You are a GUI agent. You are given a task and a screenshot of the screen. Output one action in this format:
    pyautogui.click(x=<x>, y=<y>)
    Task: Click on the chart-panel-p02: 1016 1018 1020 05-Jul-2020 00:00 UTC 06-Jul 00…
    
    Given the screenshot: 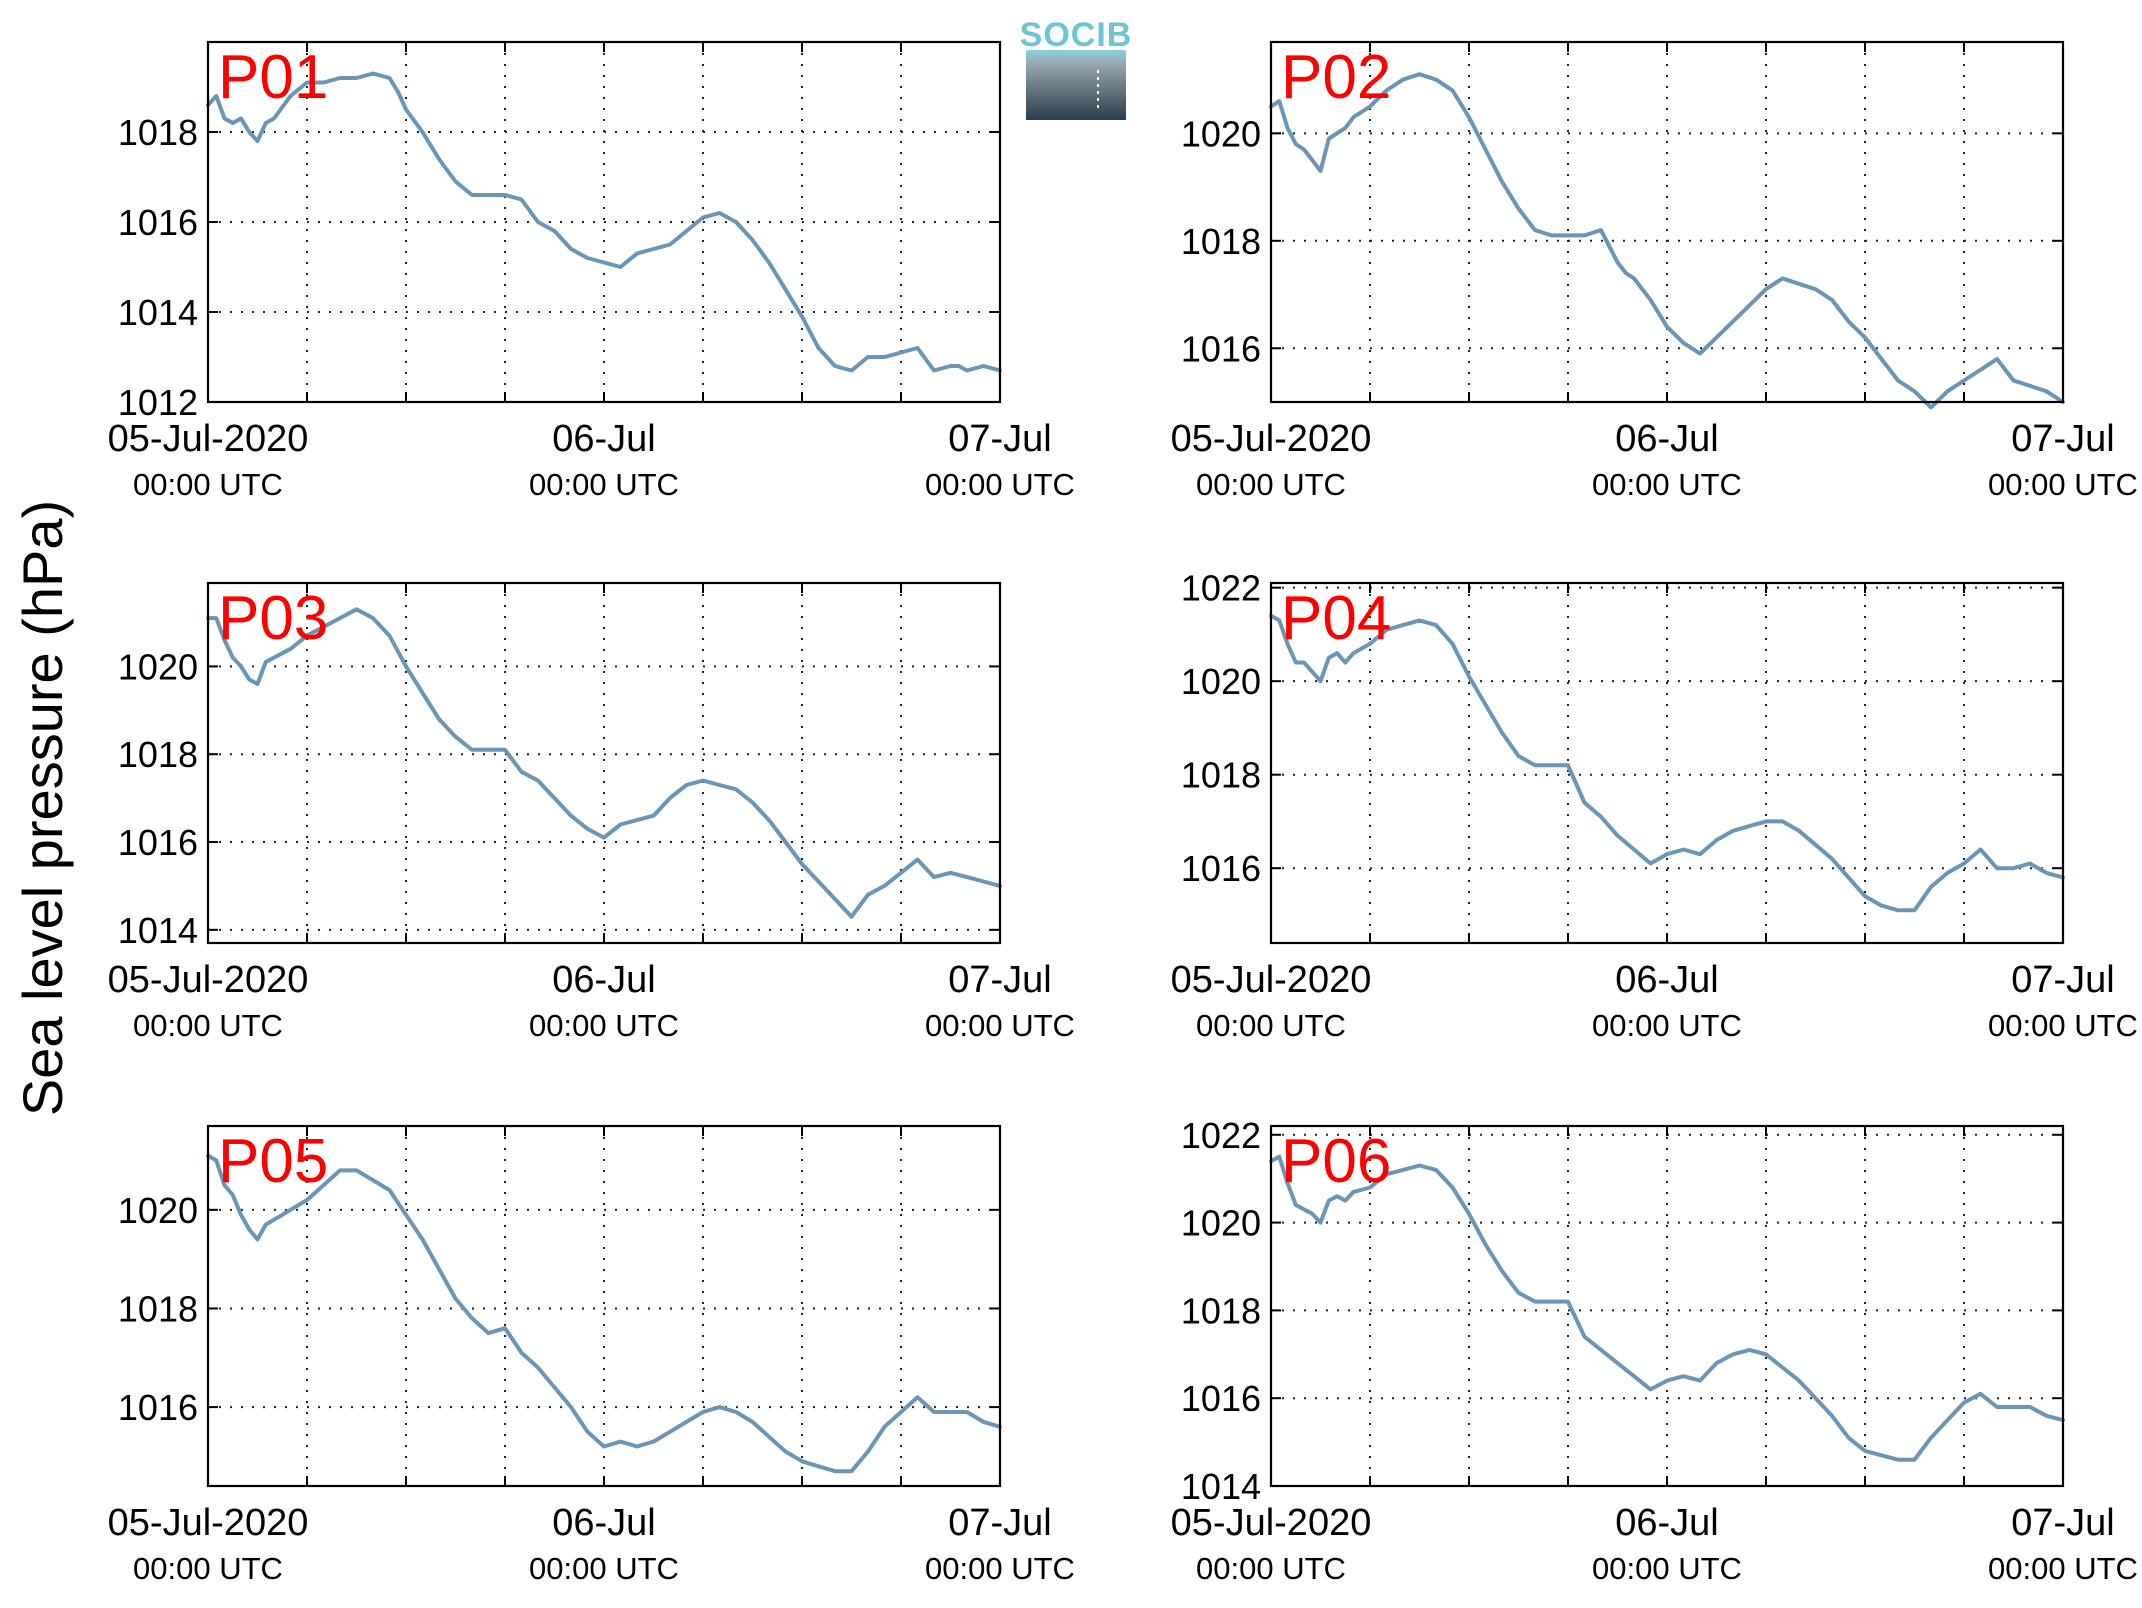 What is the action you would take?
    pyautogui.click(x=1654, y=271)
    